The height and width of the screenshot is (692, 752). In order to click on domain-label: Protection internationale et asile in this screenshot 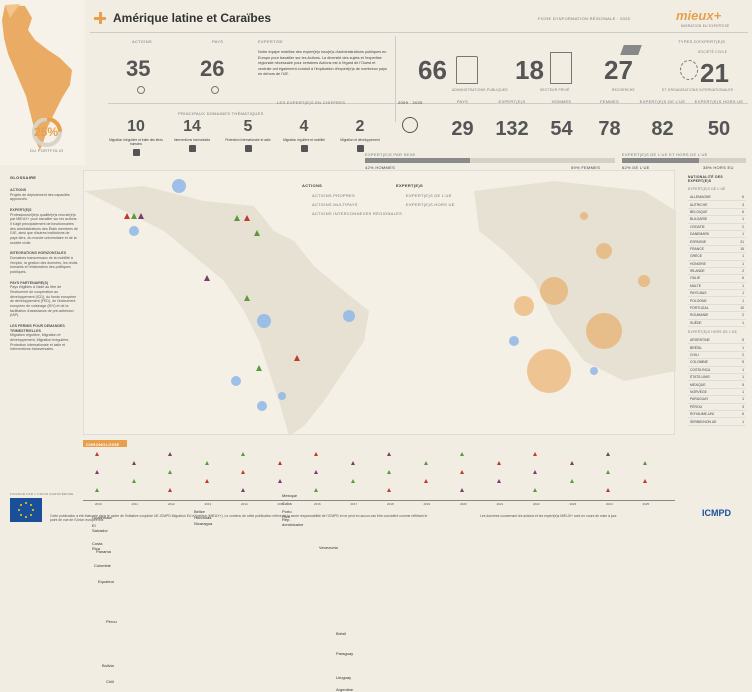, I will do `click(248, 140)`.